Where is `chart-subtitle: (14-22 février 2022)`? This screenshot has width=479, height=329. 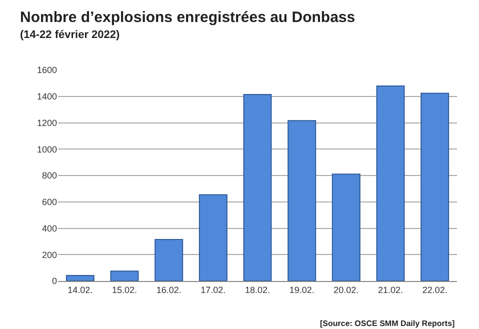
chart-subtitle: (14-22 février 2022) is located at coordinates (70, 35).